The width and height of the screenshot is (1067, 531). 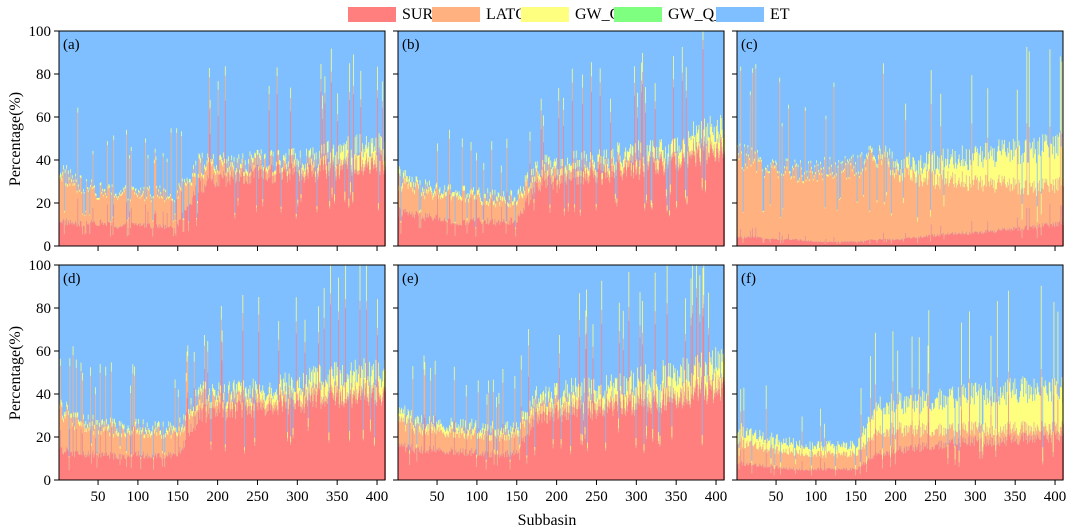 What do you see at coordinates (372, 14) in the screenshot?
I see `legend-swatch-surq` at bounding box center [372, 14].